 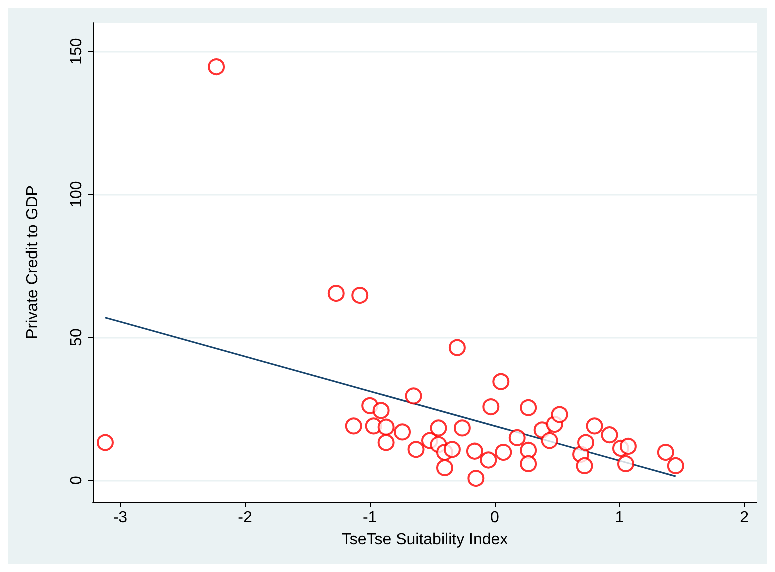 I want to click on x-tick-label: -1, so click(x=370, y=518).